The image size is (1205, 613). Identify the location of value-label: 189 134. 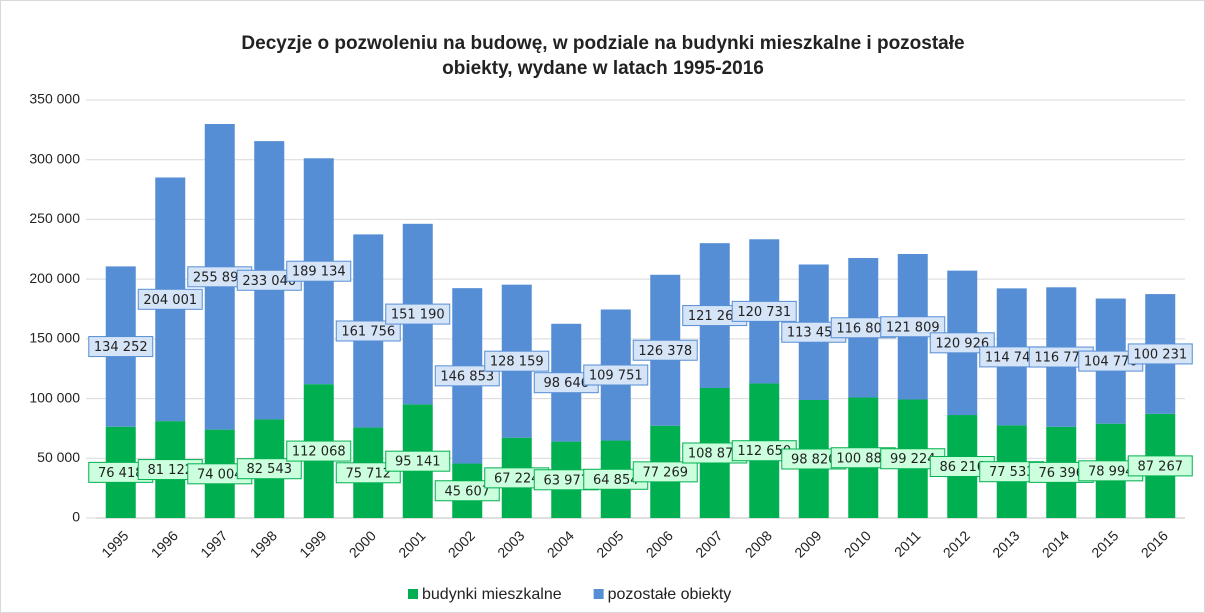
(319, 272).